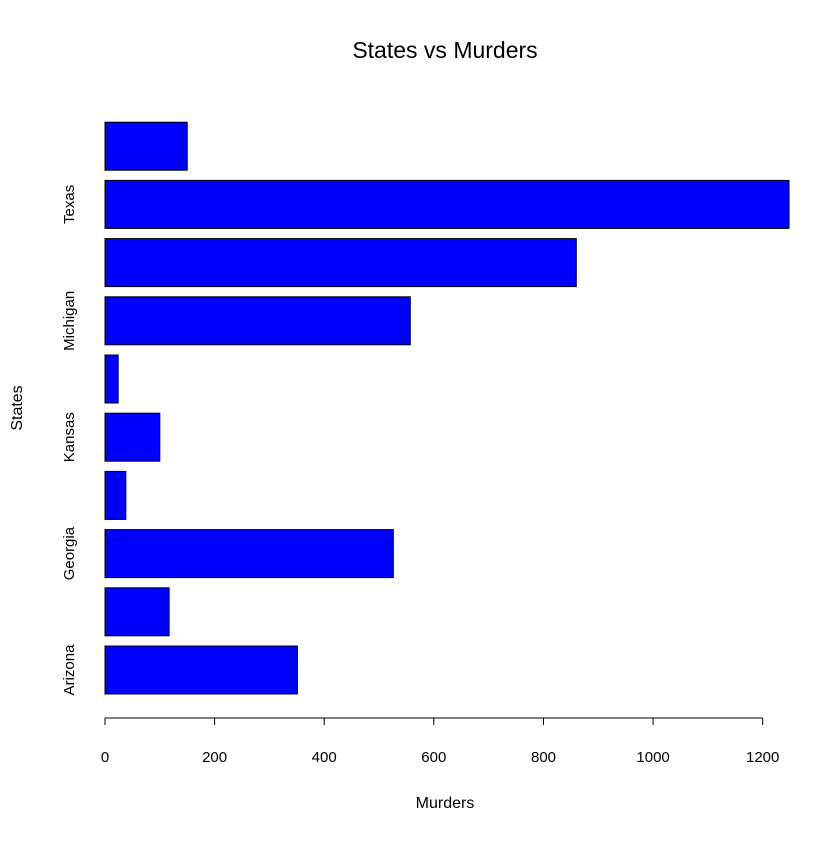  What do you see at coordinates (440, 741) in the screenshot?
I see `x-axis: 0 200 400 600 800 1000 1200` at bounding box center [440, 741].